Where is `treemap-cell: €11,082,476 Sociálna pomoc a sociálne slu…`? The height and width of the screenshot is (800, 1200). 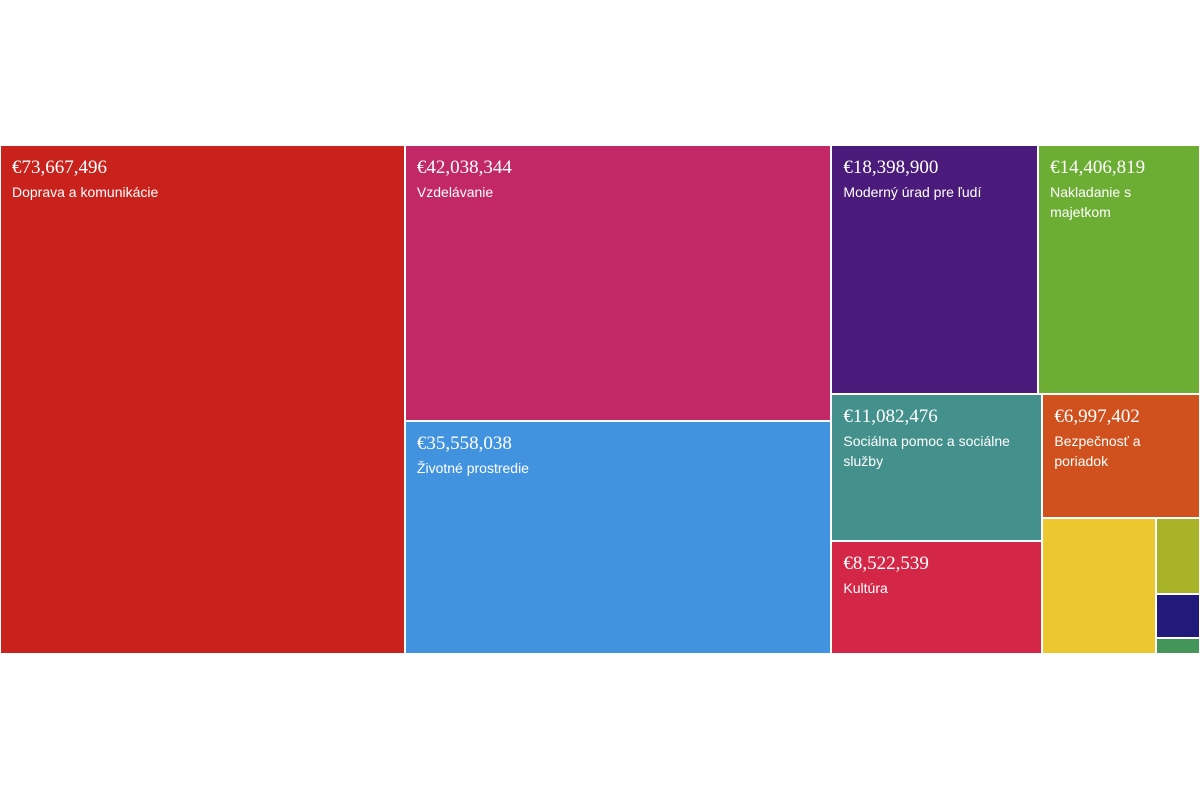
treemap-cell: €11,082,476 Sociálna pomoc a sociálne slu… is located at coordinates (937, 467).